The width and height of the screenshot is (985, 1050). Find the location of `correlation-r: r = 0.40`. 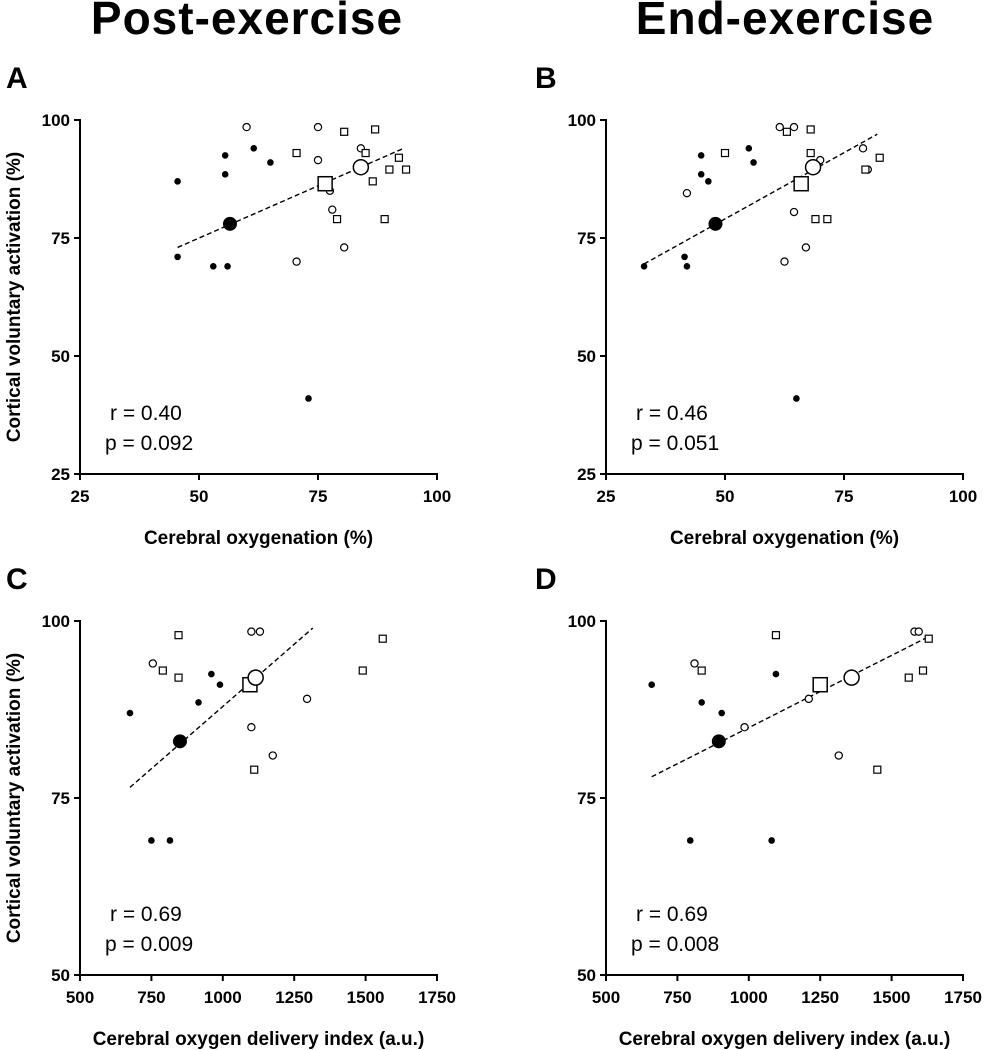

correlation-r: r = 0.40 is located at coordinates (146, 413).